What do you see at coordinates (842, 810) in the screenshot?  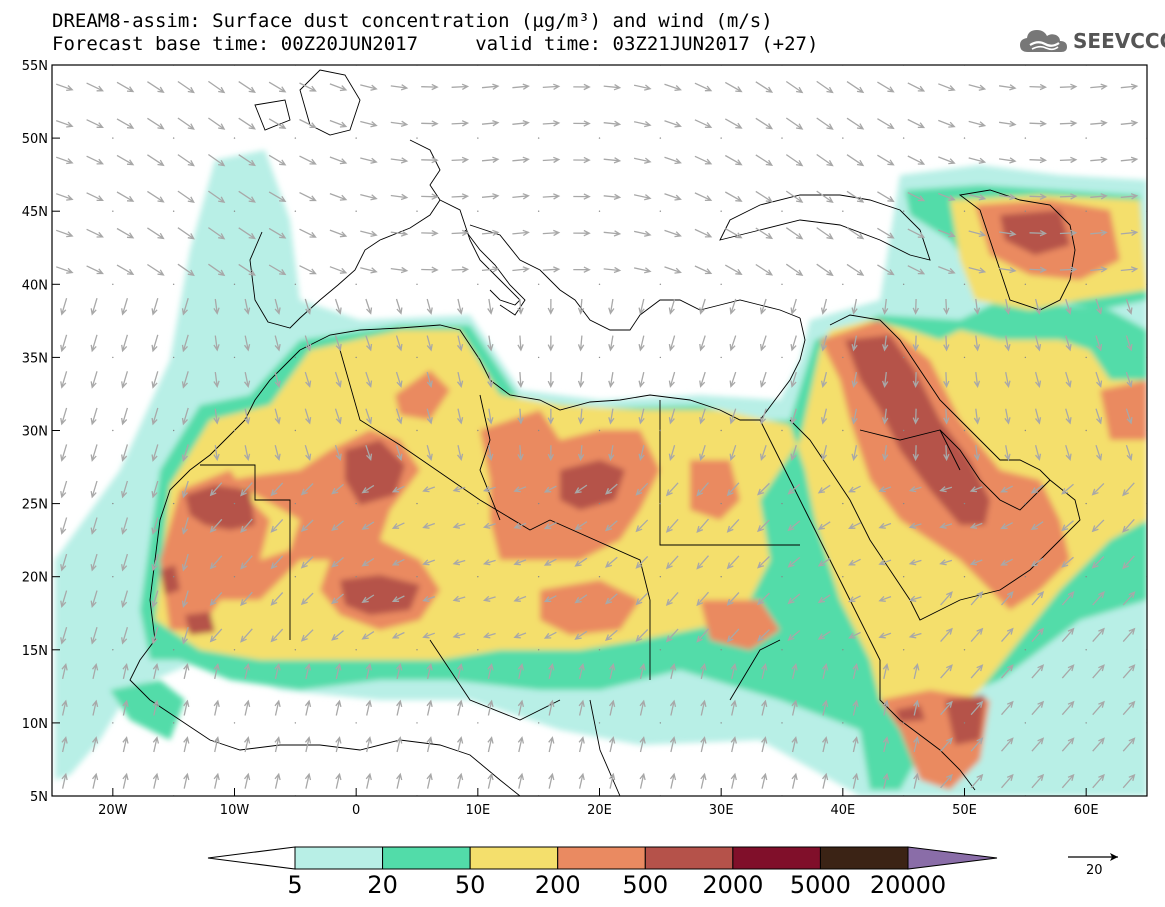 I see `lon-tick-label: 40E` at bounding box center [842, 810].